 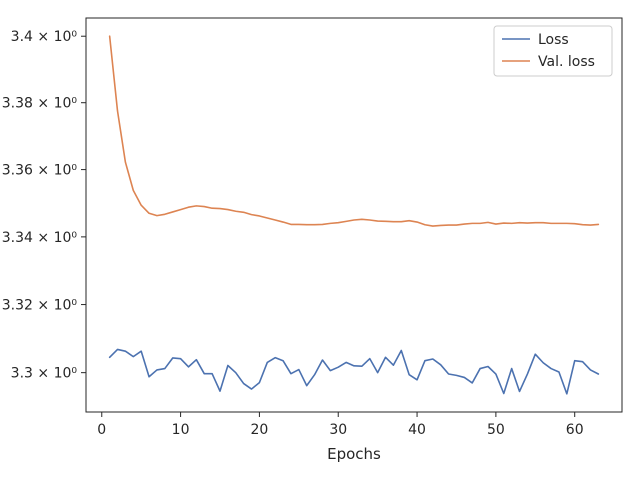 I want to click on x-tick-label: 20, so click(x=259, y=430).